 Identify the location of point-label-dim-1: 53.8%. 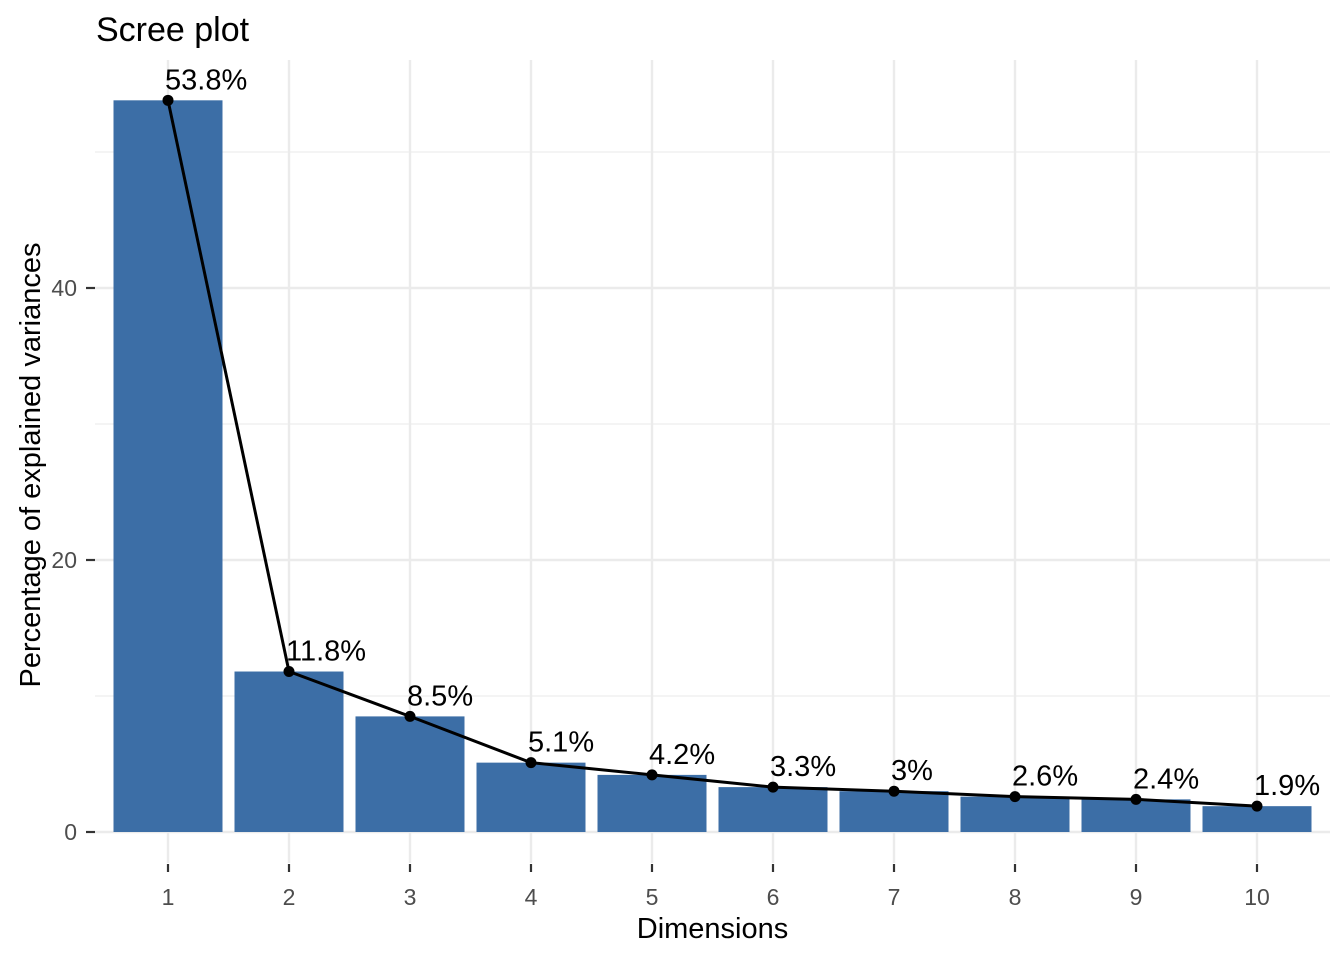
(206, 80).